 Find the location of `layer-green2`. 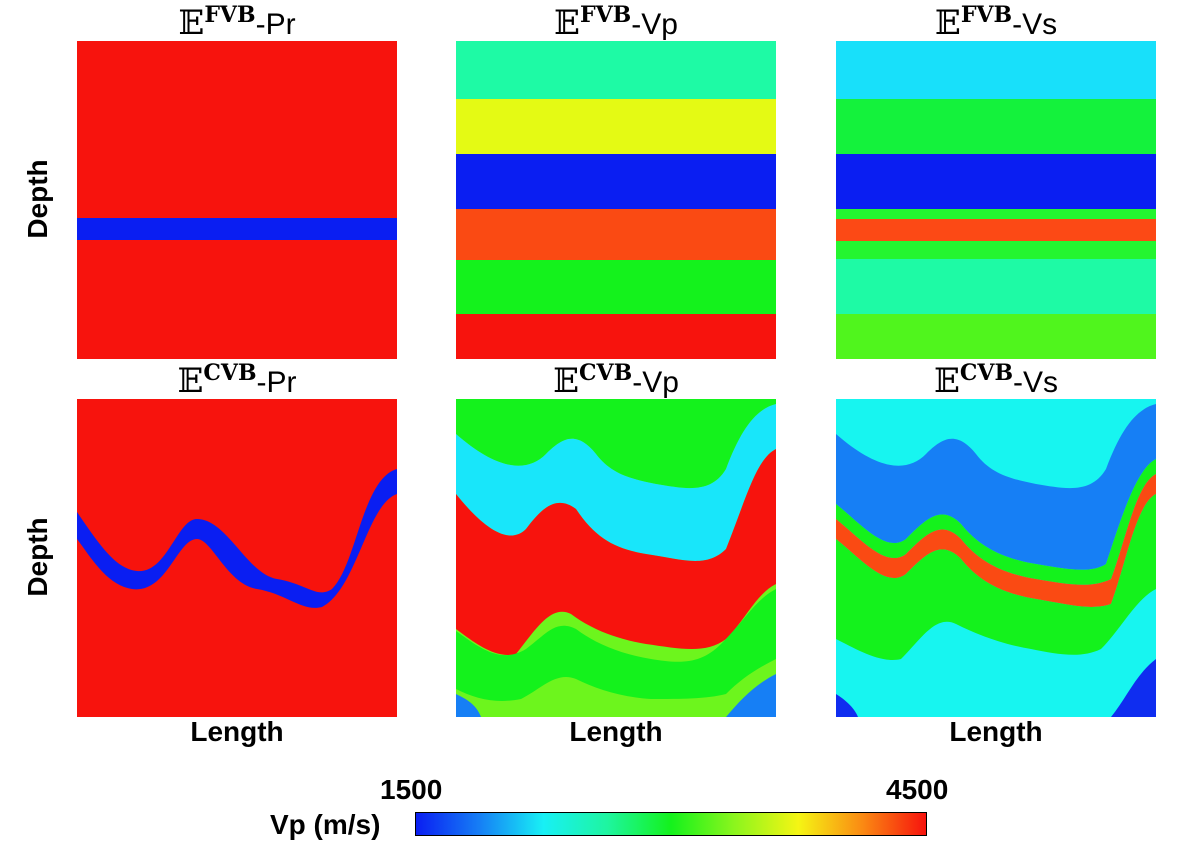

layer-green2 is located at coordinates (996, 577).